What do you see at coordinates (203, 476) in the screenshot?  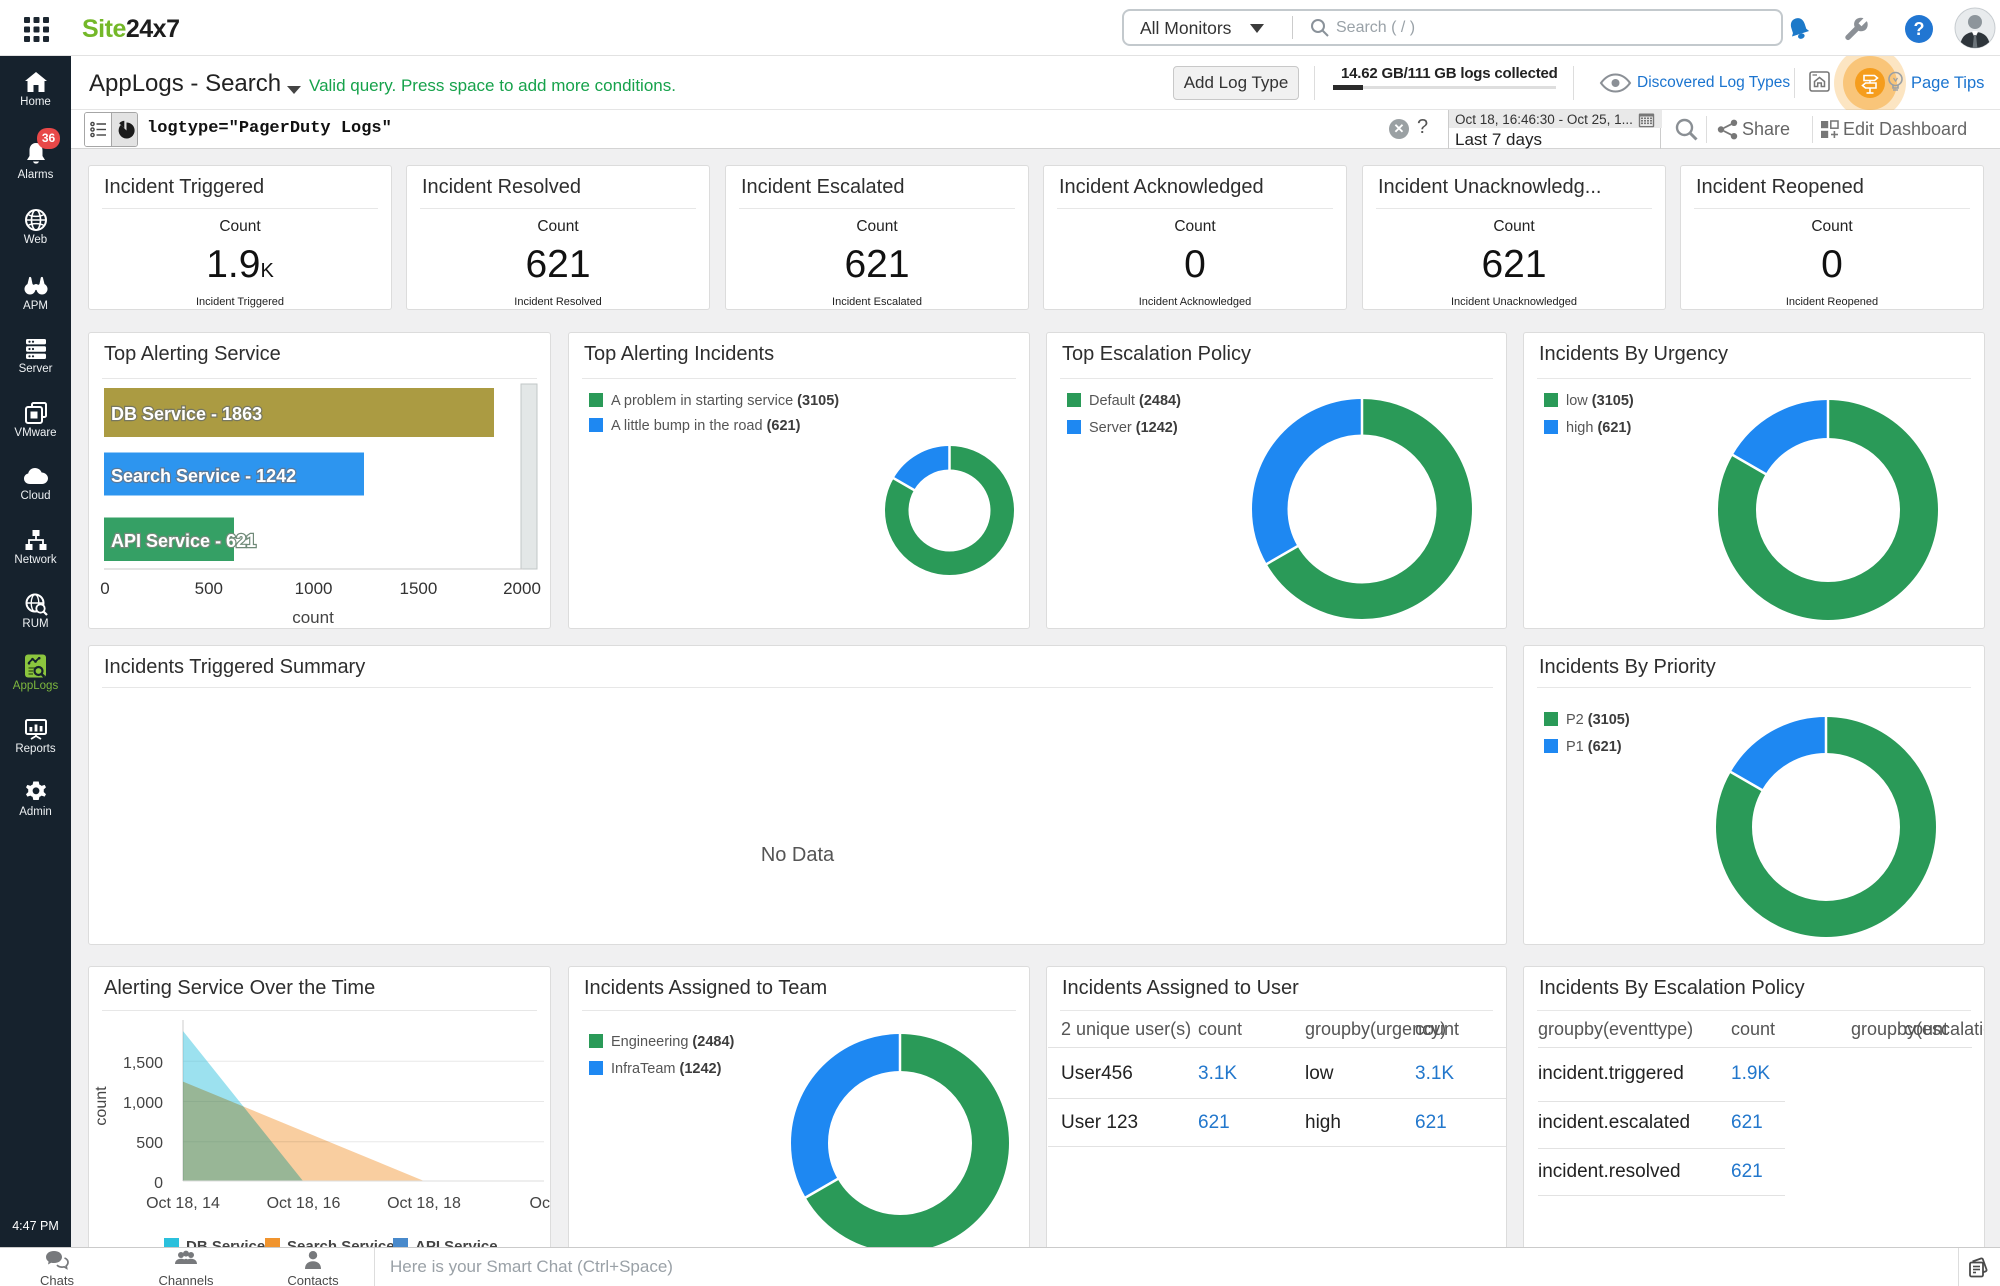 I see `svg-text: Search Service - 1242` at bounding box center [203, 476].